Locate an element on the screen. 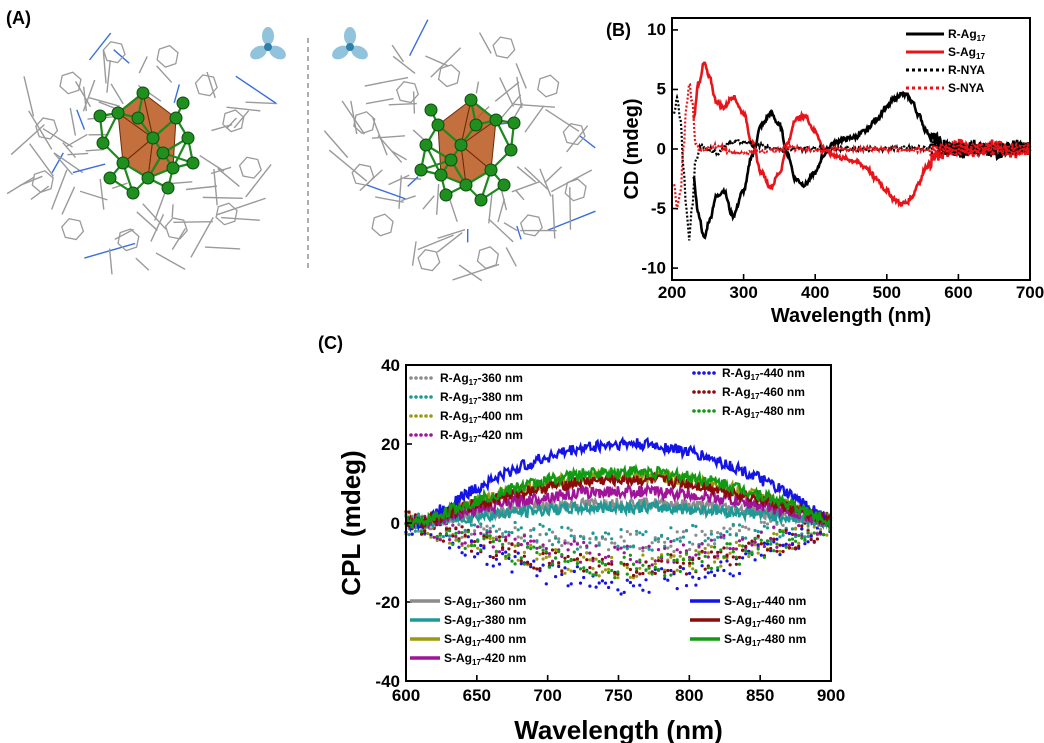 Image resolution: width=1044 pixels, height=743 pixels. x-tick-label: 400 is located at coordinates (815, 292).